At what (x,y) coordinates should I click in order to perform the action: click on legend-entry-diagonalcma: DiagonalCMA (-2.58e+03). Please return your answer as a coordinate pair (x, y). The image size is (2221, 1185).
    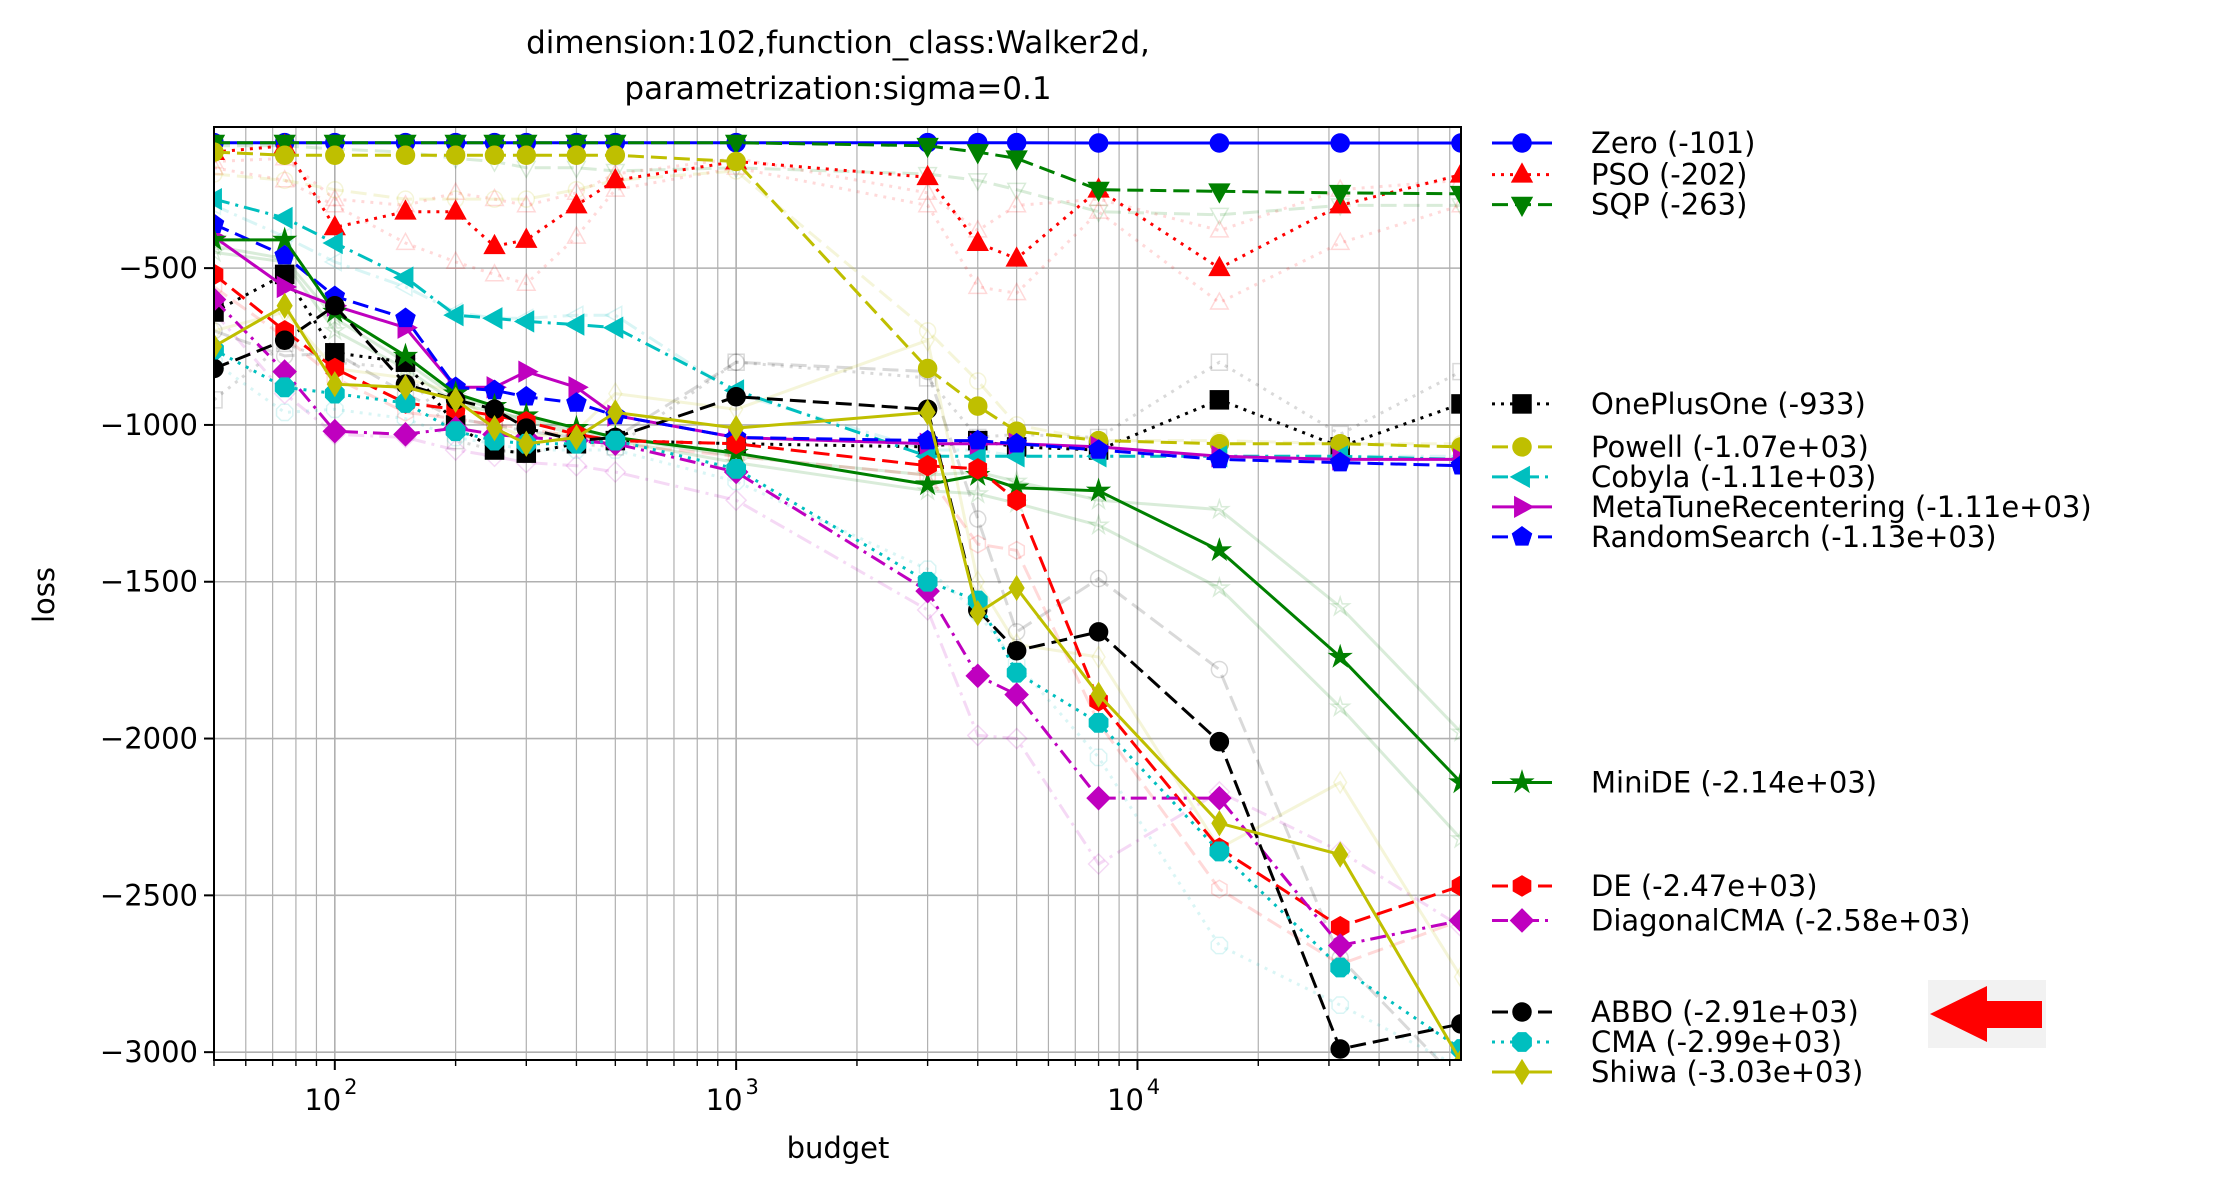
    Looking at the image, I should click on (1731, 920).